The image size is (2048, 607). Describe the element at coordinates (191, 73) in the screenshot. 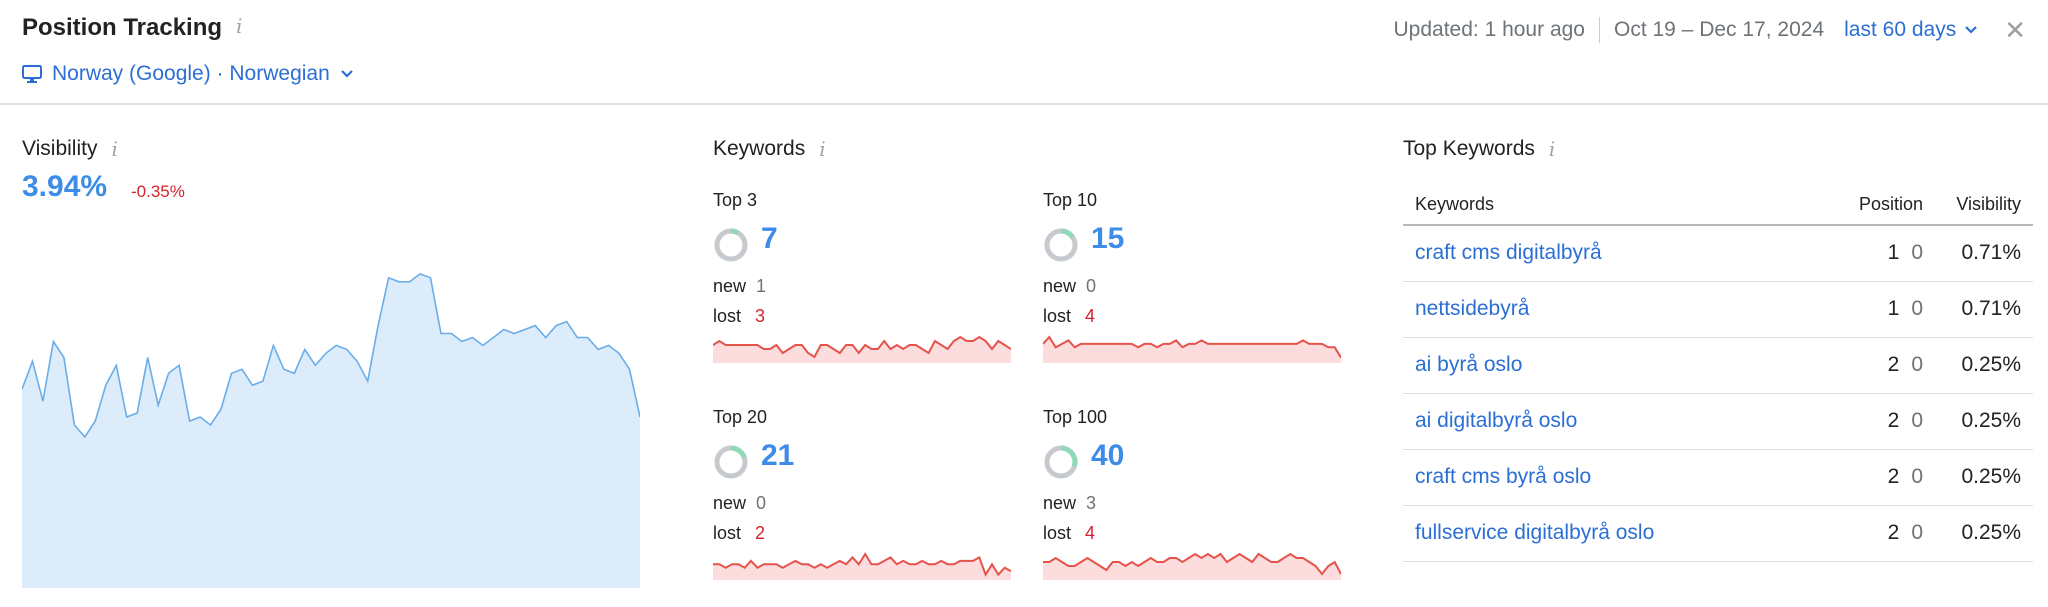

I see `location-label: Norway (Google) · Norwegian` at that location.